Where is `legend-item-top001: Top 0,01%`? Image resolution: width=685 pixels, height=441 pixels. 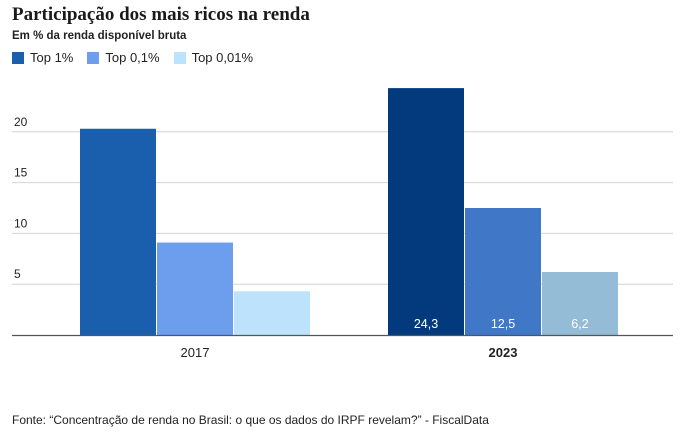
legend-item-top001: Top 0,01% is located at coordinates (213, 57).